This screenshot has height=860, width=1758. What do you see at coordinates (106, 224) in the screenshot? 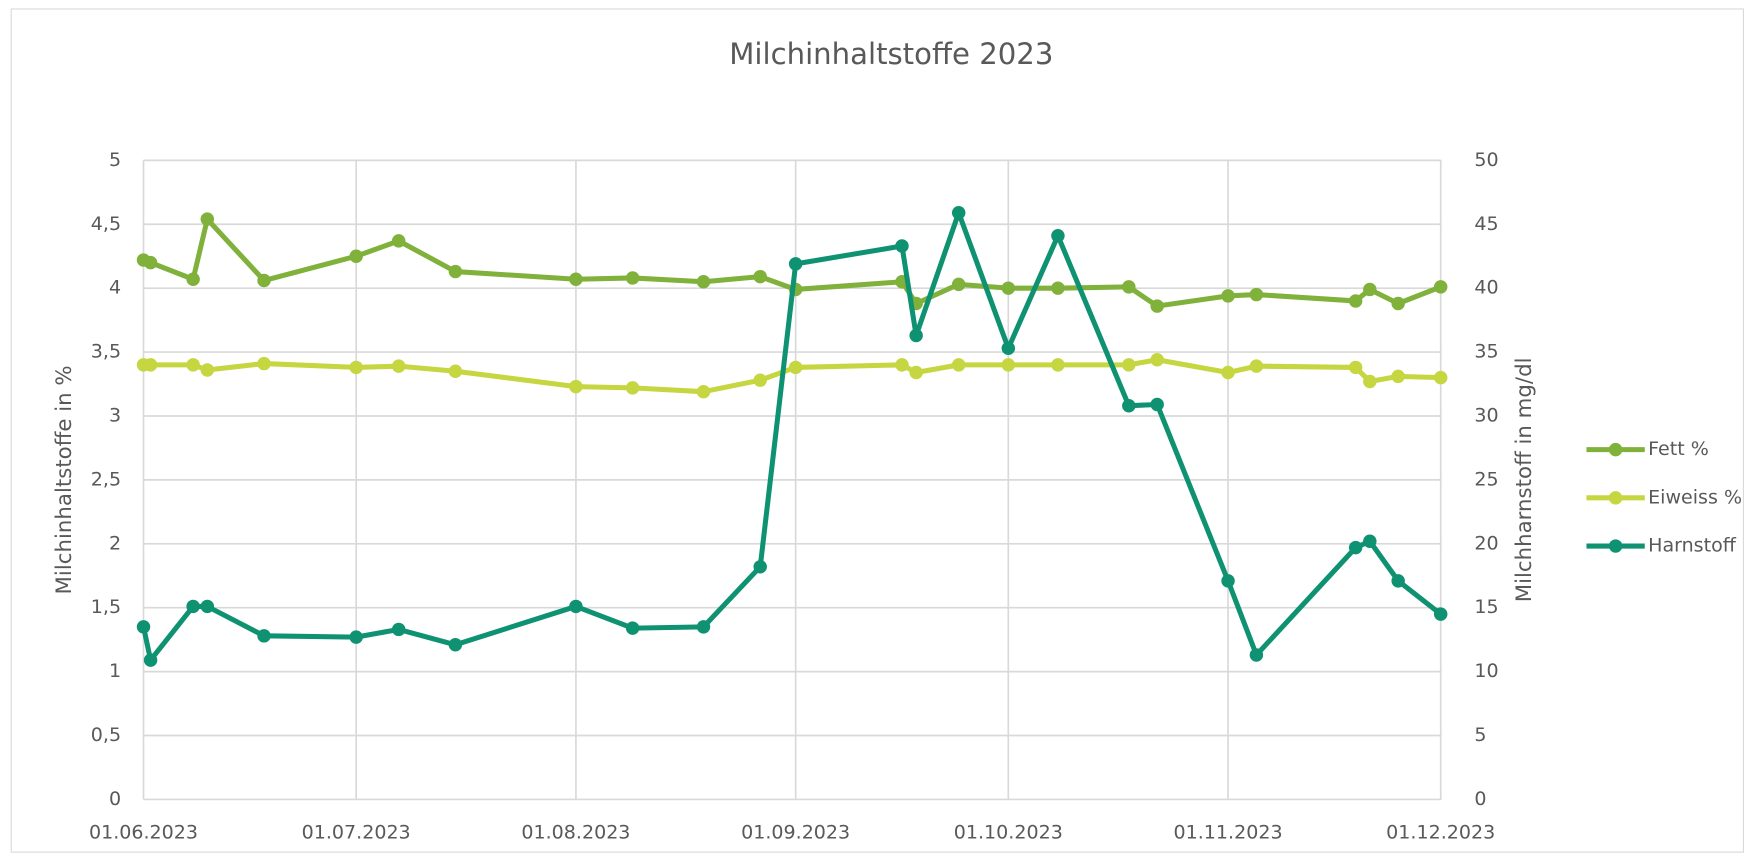
I see `y-tick-label: 4,5` at bounding box center [106, 224].